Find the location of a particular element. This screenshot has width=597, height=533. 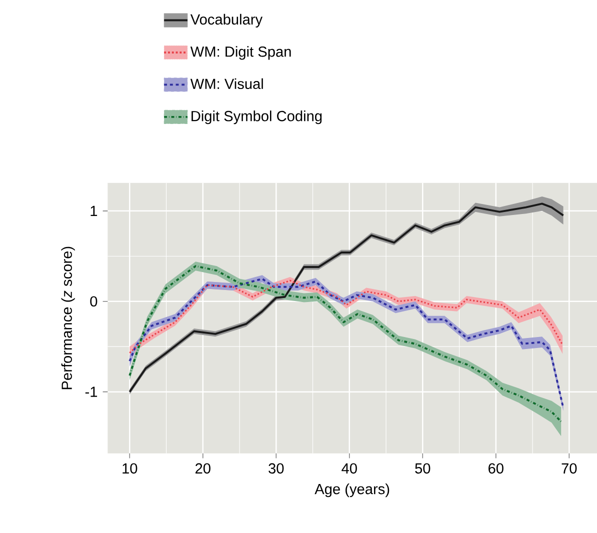

x-tick-label: 60 is located at coordinates (496, 468).